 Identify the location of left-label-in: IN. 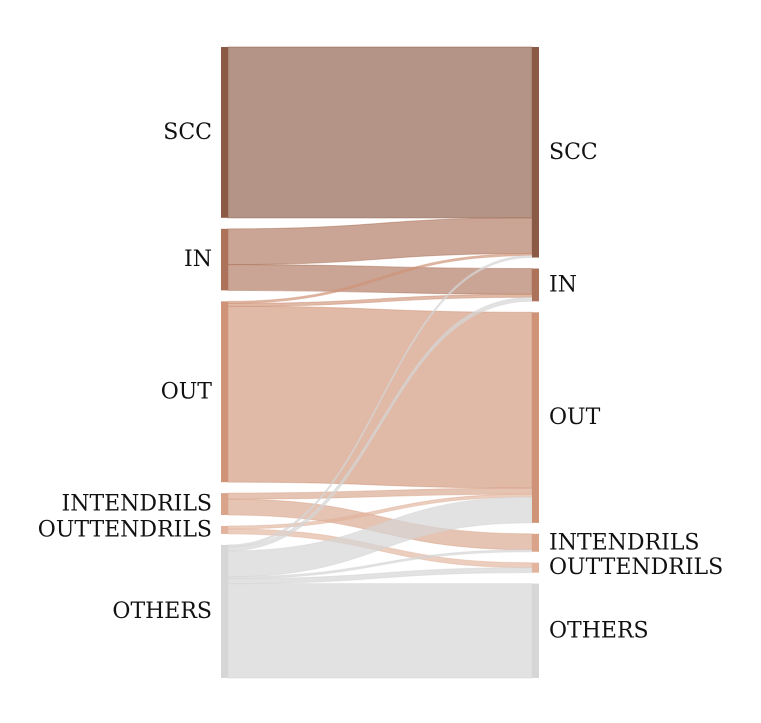
(198, 259).